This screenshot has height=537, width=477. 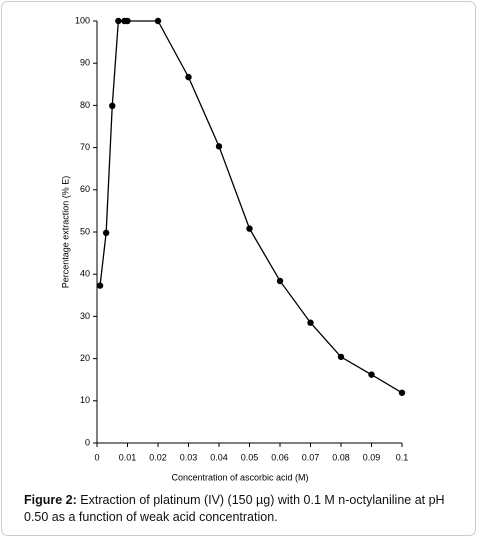 I want to click on y-tick-label: 70, so click(x=85, y=147).